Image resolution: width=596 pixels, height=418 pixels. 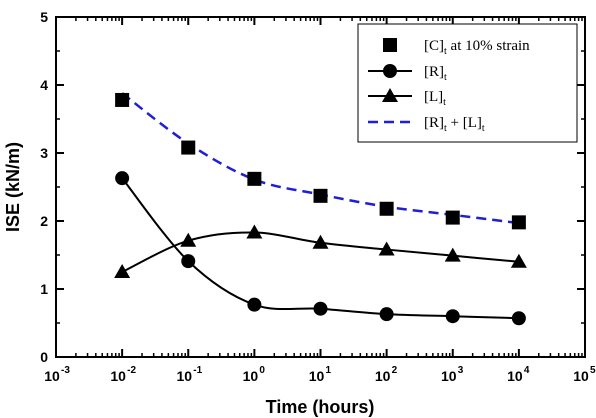 What do you see at coordinates (390, 45) in the screenshot?
I see `legend-marker-square` at bounding box center [390, 45].